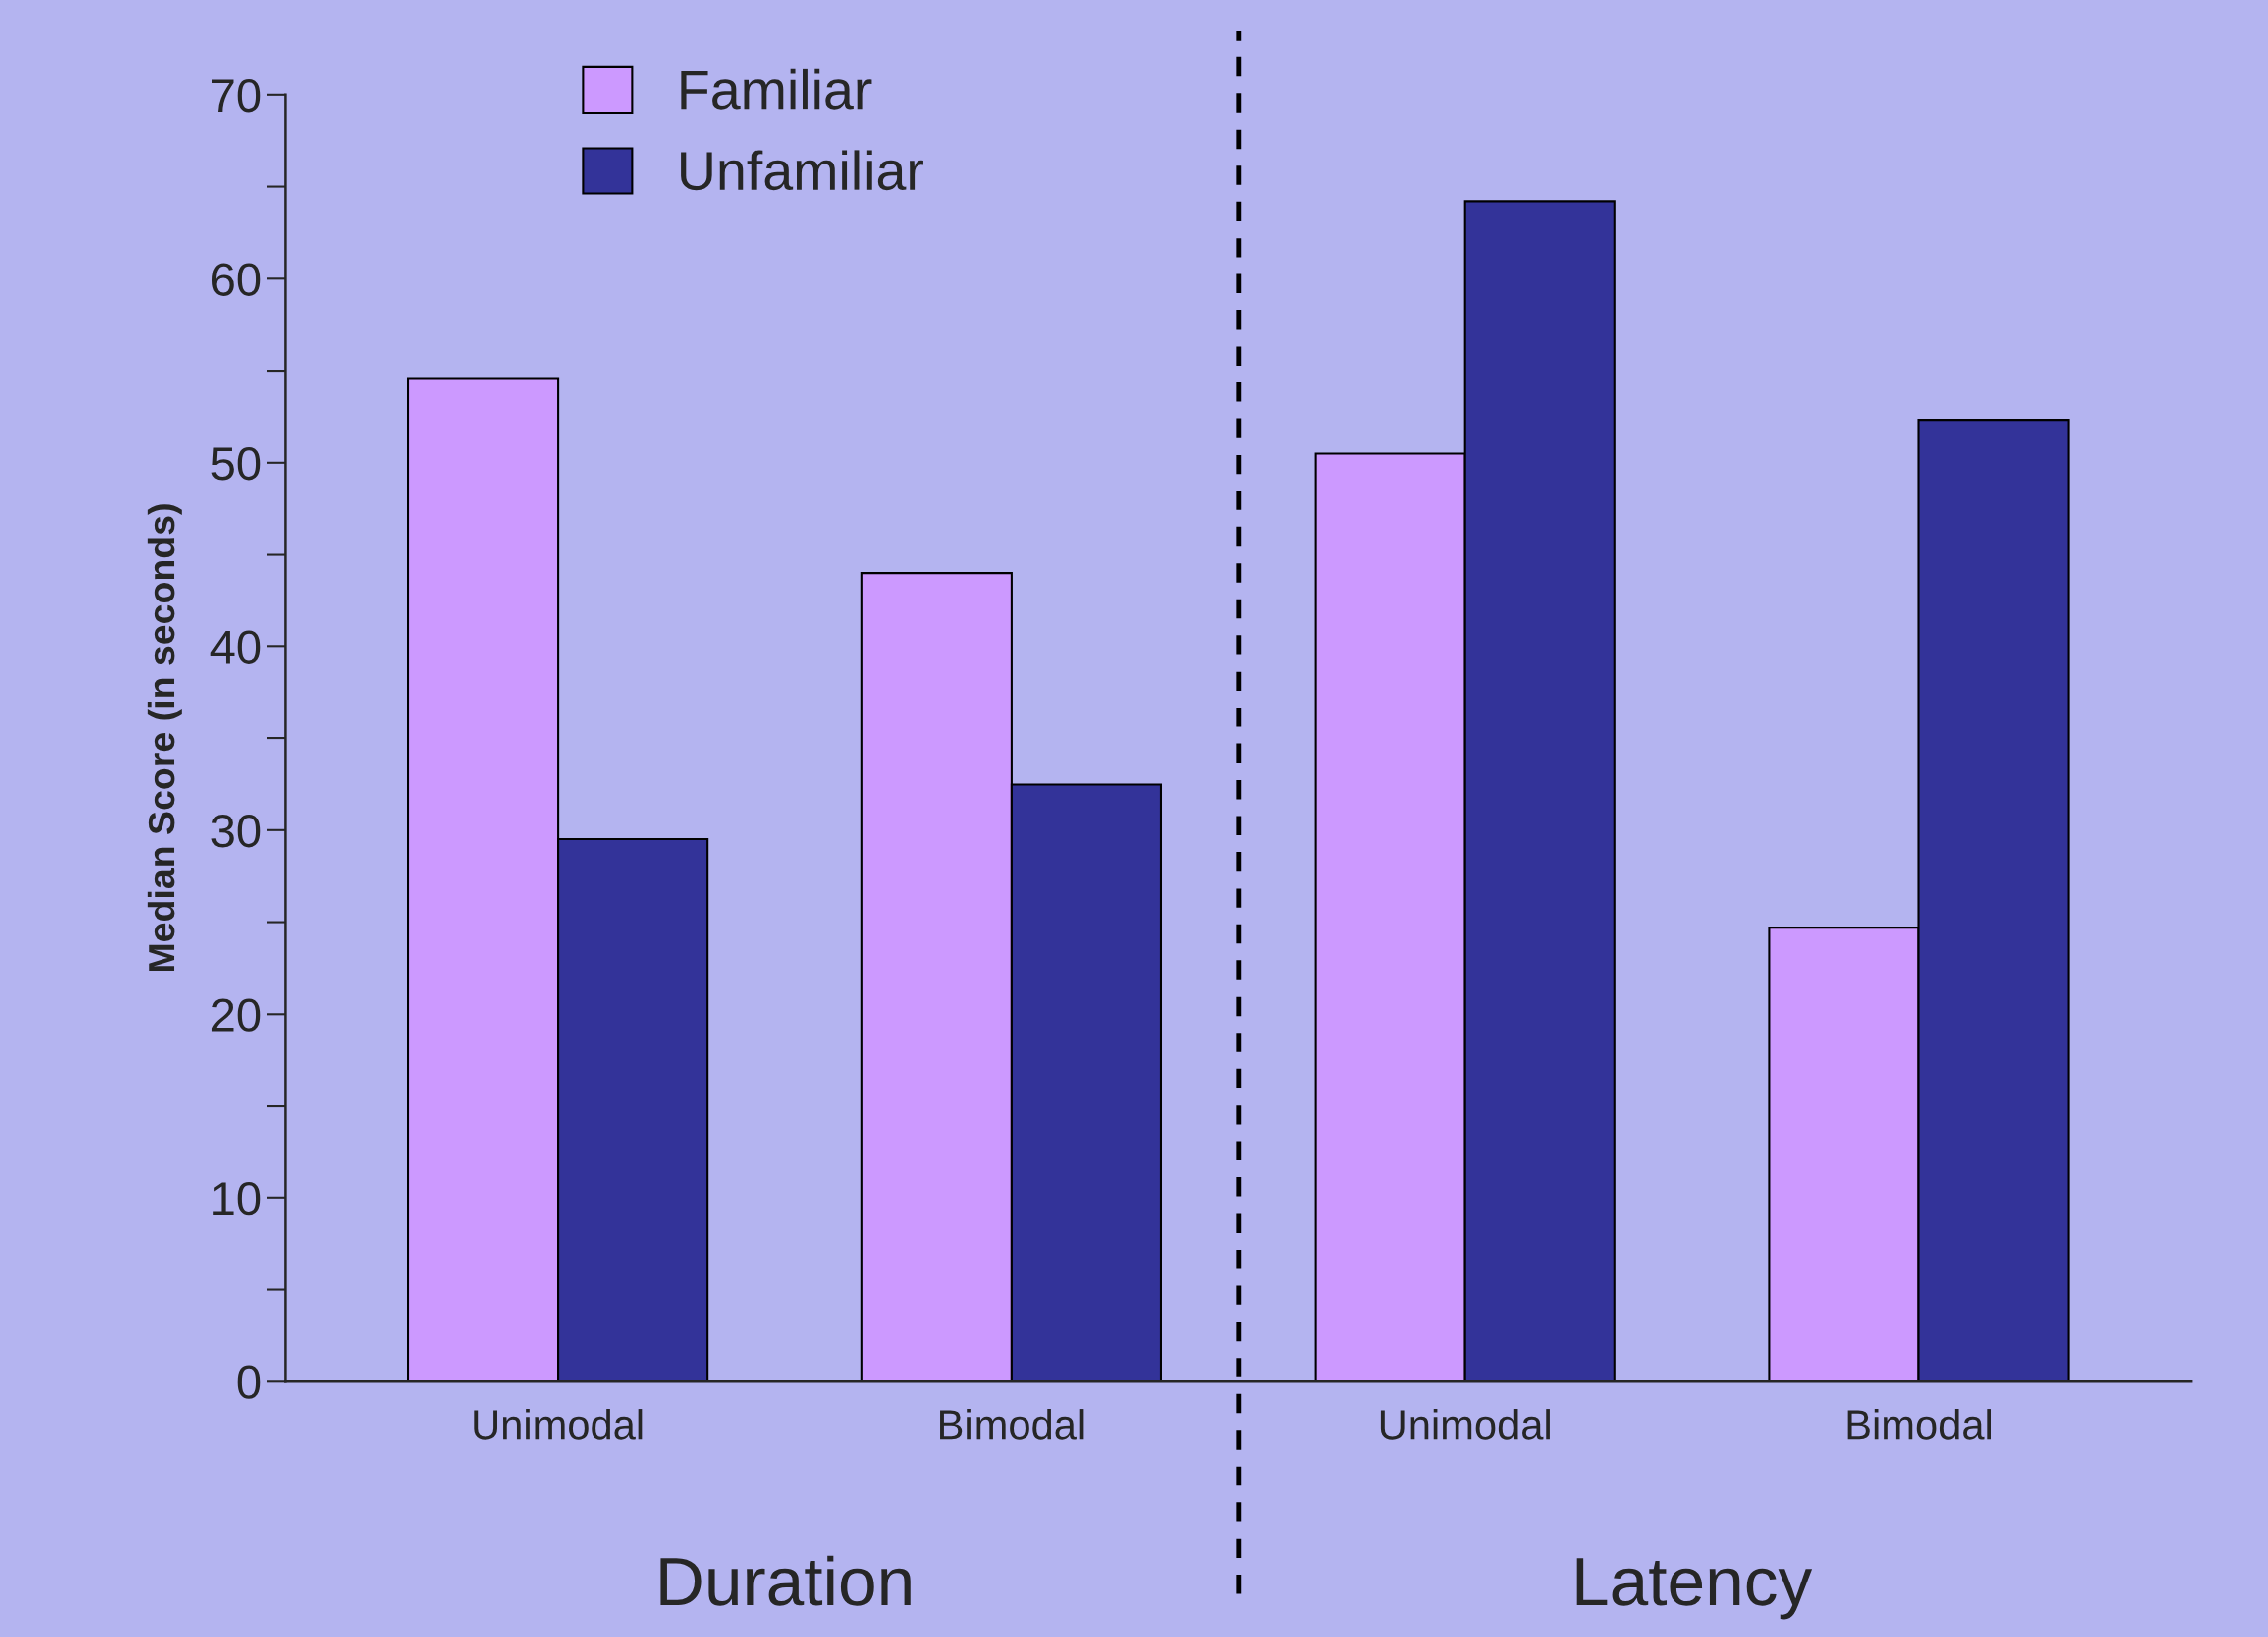  What do you see at coordinates (236, 1015) in the screenshot?
I see `y-tick-label: 20` at bounding box center [236, 1015].